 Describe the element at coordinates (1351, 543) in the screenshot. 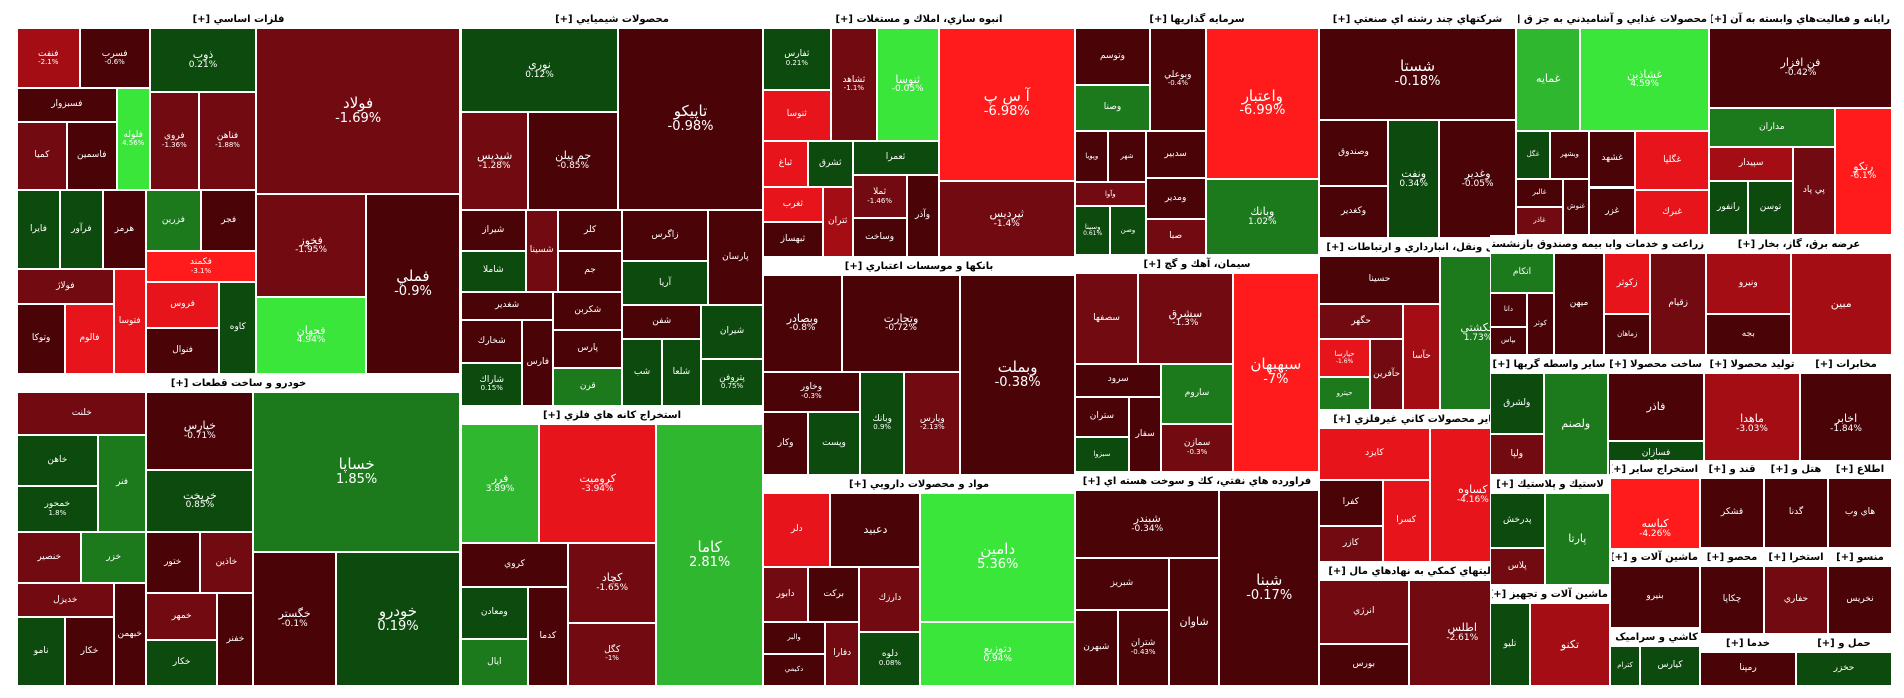

I see `stock-tile: كازر` at that location.